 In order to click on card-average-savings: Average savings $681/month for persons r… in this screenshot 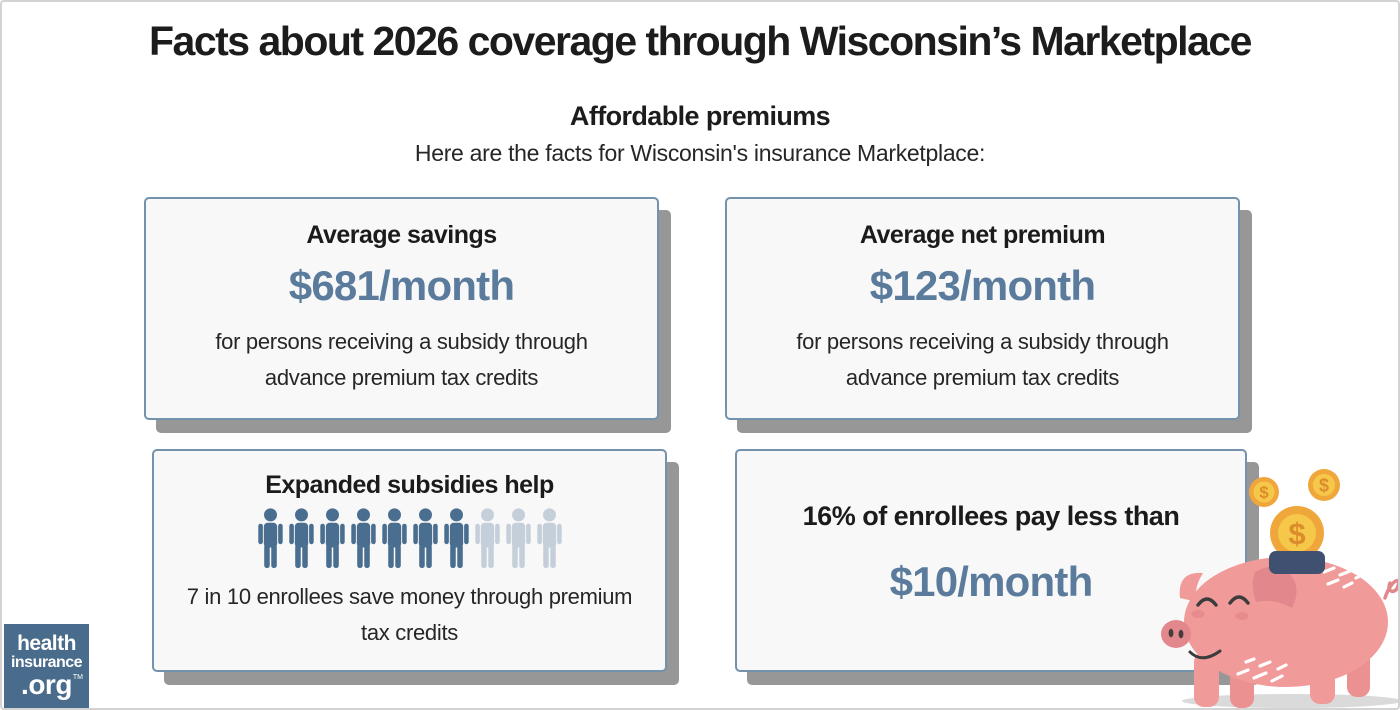, I will do `click(401, 308)`.